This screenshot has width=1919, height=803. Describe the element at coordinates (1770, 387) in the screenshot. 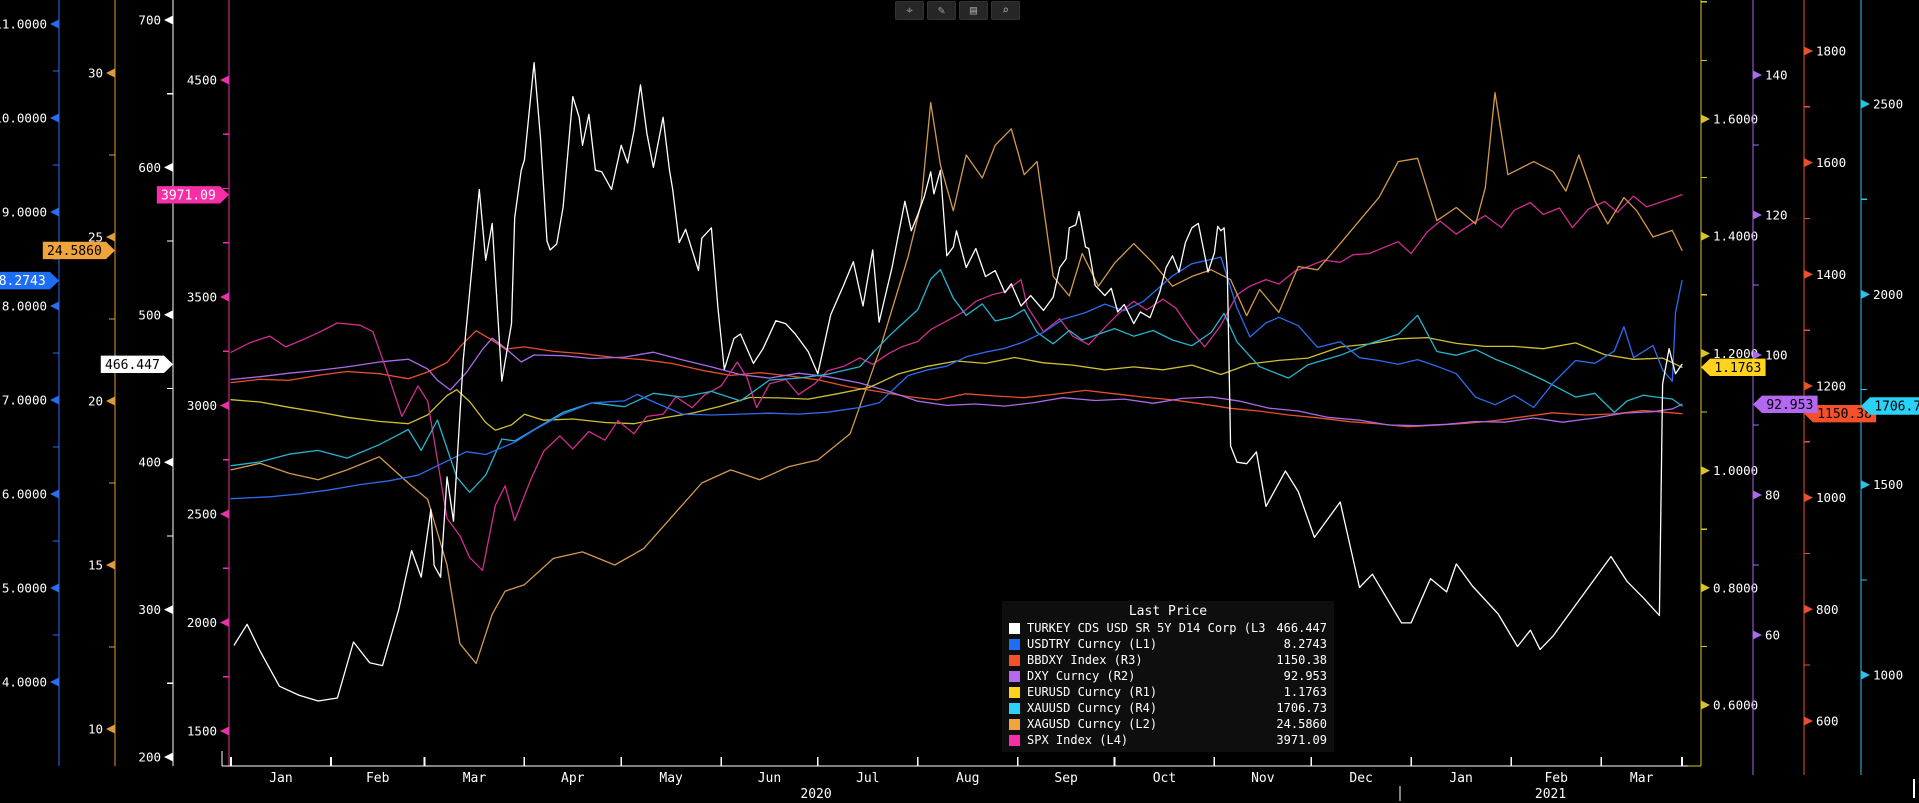

I see `axis-R2: 140 120 100 80 60` at that location.